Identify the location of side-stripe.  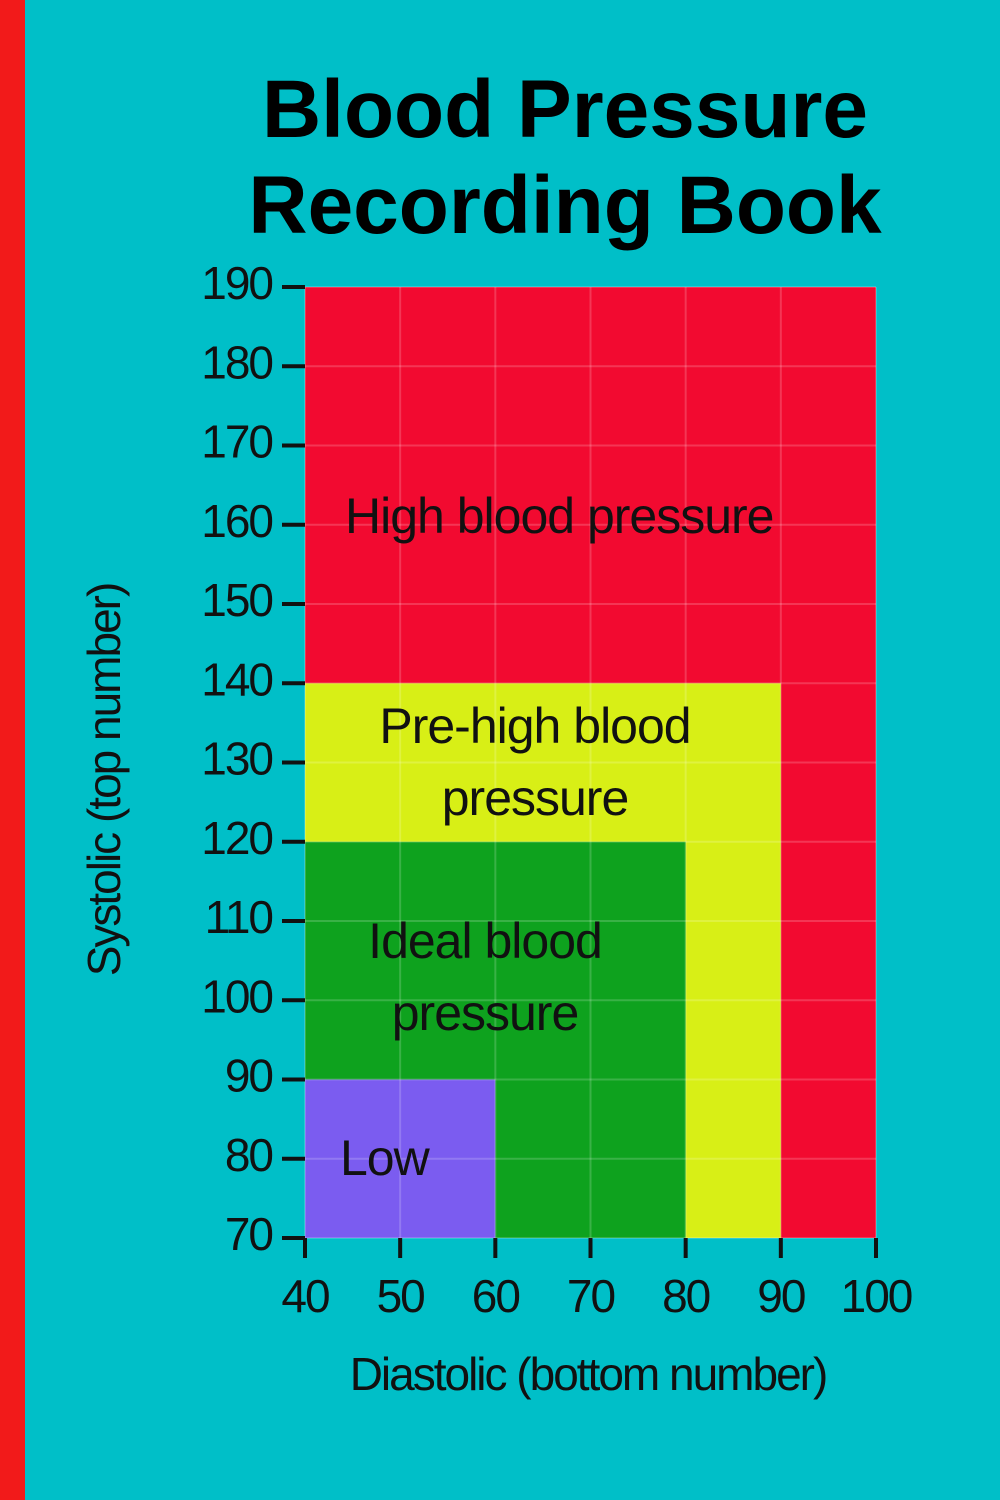
(12, 750).